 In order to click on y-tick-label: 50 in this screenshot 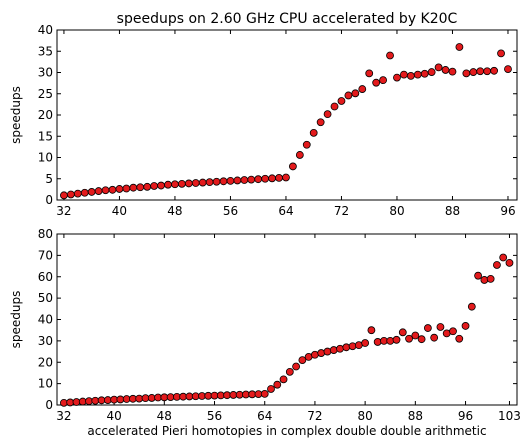, I will do `click(45, 298)`.